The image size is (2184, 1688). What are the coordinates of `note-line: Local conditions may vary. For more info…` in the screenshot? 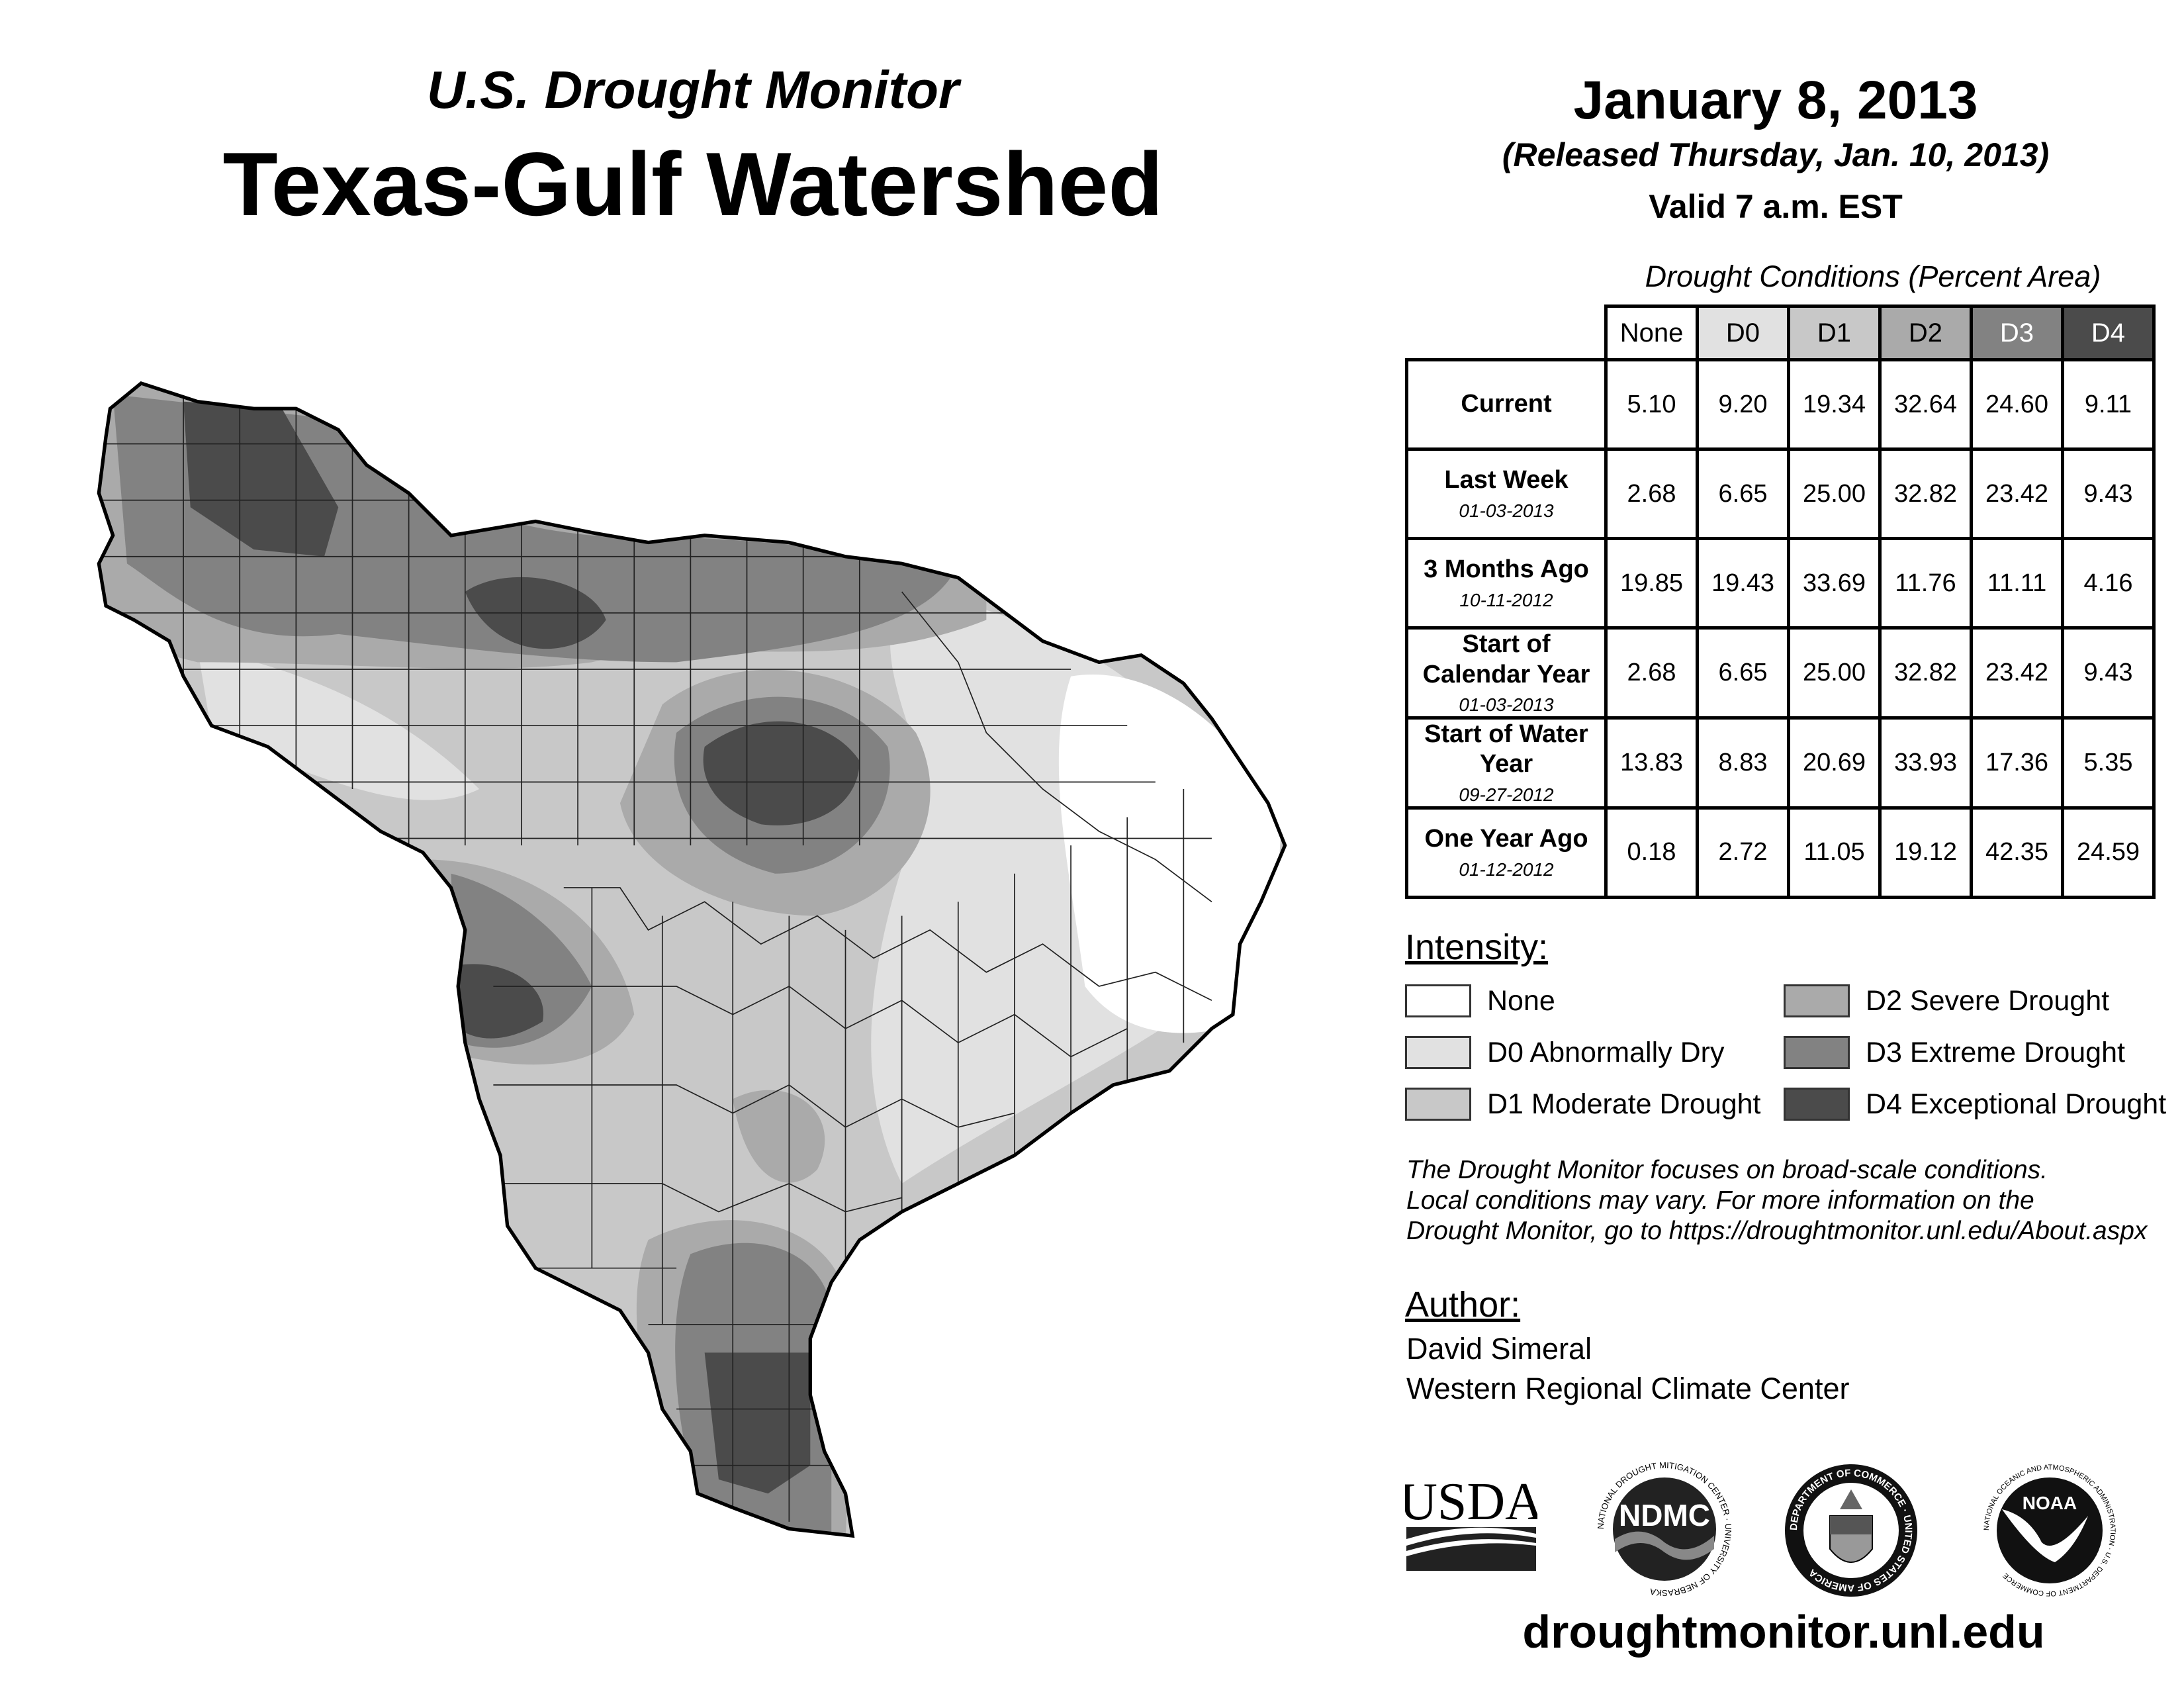 It's located at (1720, 1200).